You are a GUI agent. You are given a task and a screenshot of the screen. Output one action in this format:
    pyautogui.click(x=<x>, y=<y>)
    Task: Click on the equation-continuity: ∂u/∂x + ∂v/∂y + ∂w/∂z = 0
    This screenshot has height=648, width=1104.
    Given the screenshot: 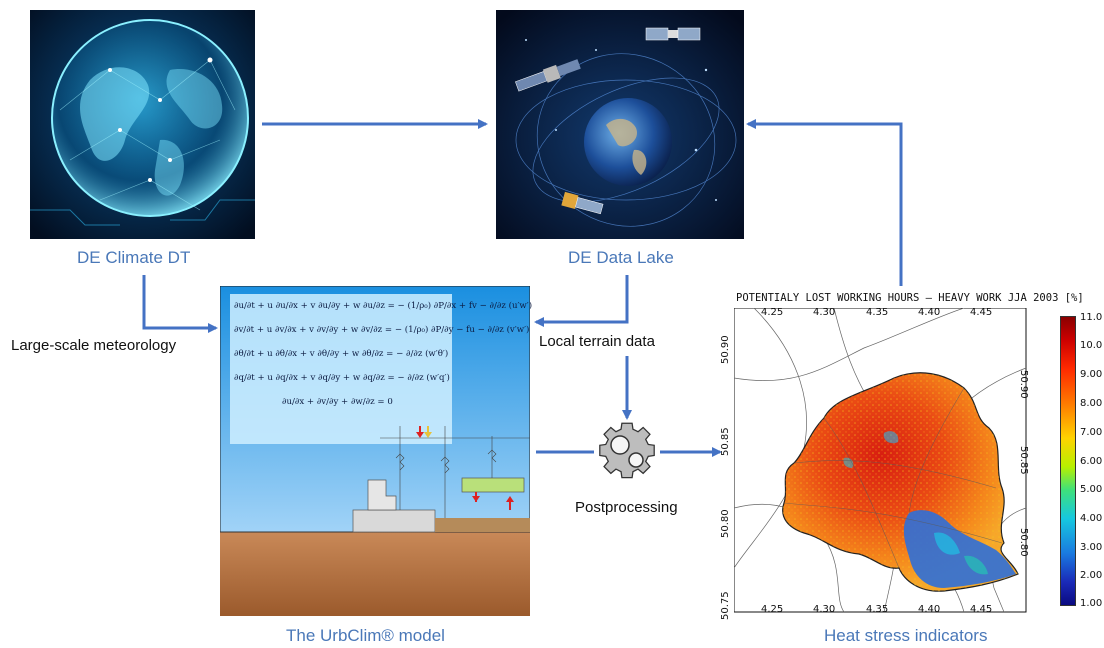 What is the action you would take?
    pyautogui.click(x=337, y=402)
    